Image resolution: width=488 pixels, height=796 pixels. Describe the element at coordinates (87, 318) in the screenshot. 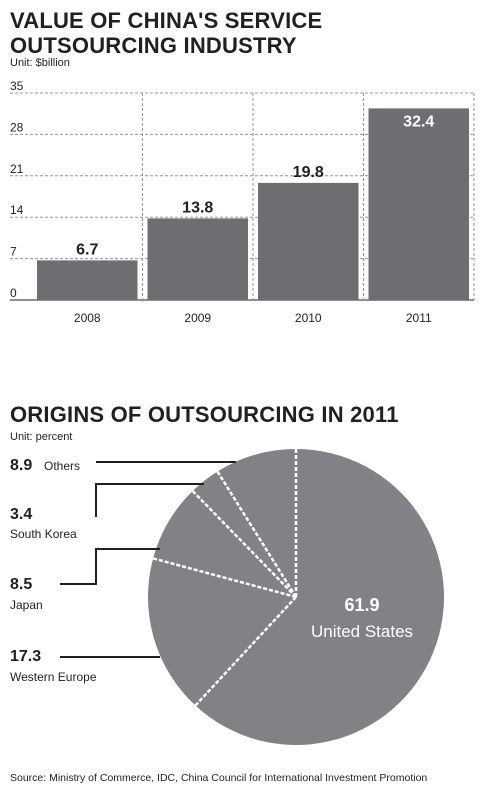

I see `x-tick-label: 2008` at that location.